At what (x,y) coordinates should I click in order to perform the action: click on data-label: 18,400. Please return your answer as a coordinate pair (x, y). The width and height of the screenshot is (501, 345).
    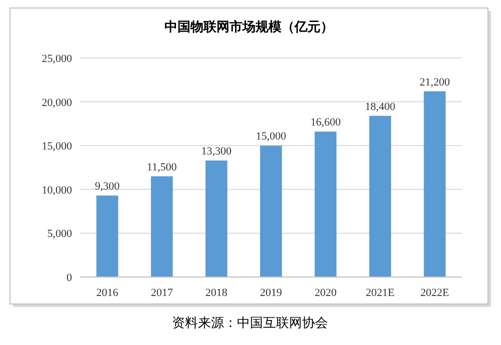
    Looking at the image, I should click on (380, 106).